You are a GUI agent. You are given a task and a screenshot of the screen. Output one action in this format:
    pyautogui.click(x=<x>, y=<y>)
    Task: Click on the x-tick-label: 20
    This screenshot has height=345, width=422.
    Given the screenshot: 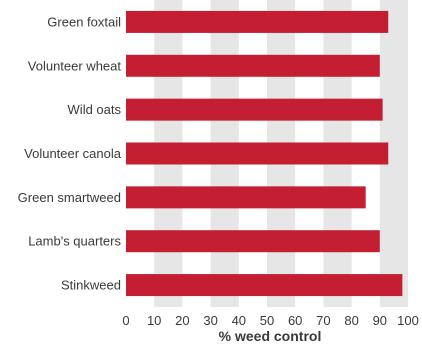 What is the action you would take?
    pyautogui.click(x=182, y=320)
    